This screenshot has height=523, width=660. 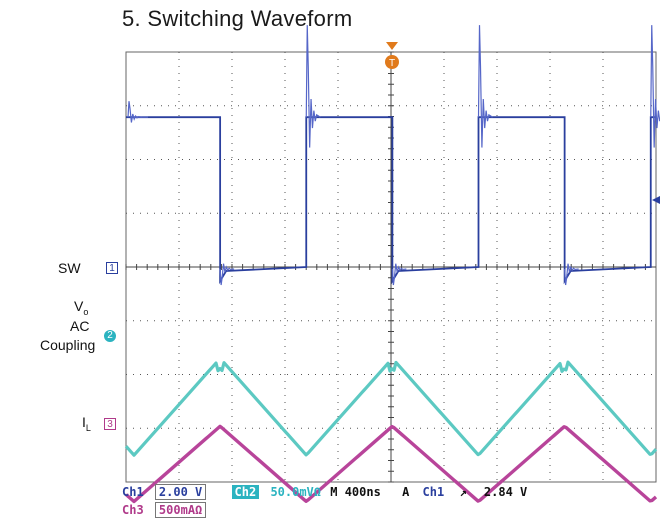 What do you see at coordinates (133, 492) in the screenshot?
I see `ch1-name: Ch1` at bounding box center [133, 492].